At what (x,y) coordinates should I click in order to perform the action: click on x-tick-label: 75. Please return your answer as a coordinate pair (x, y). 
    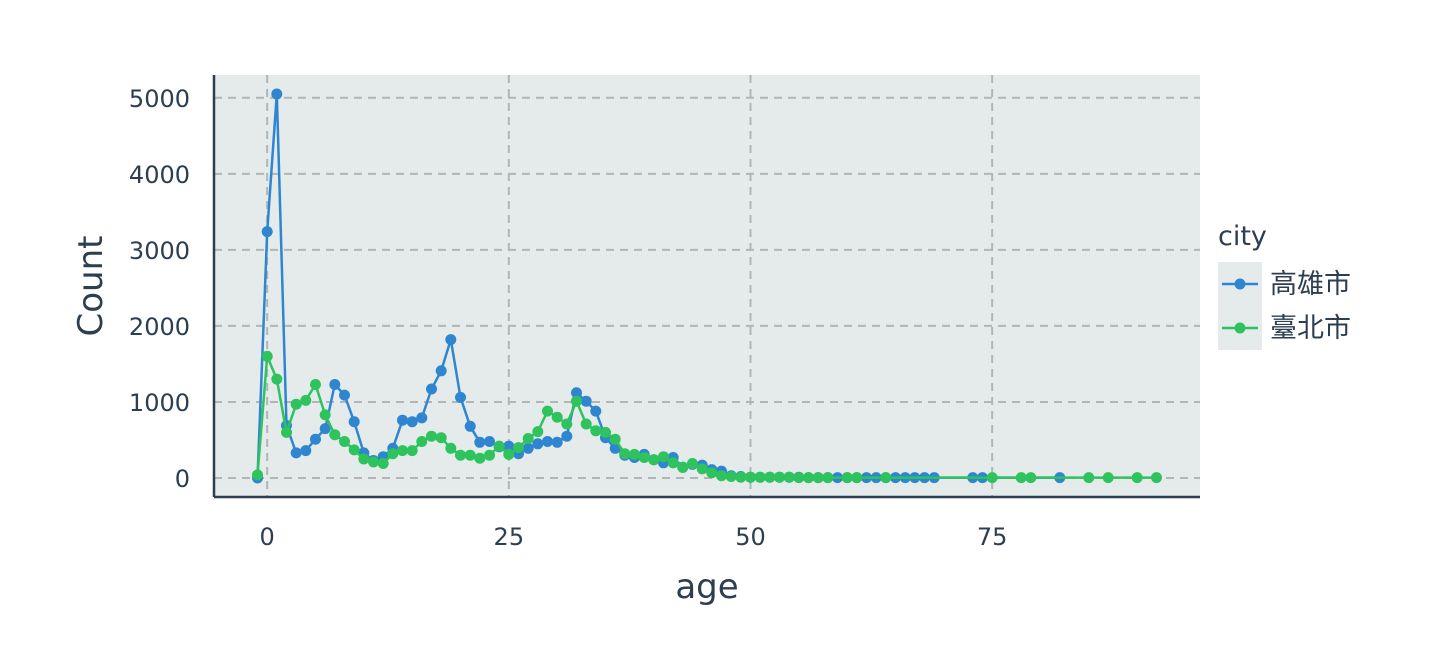
    Looking at the image, I should click on (992, 537).